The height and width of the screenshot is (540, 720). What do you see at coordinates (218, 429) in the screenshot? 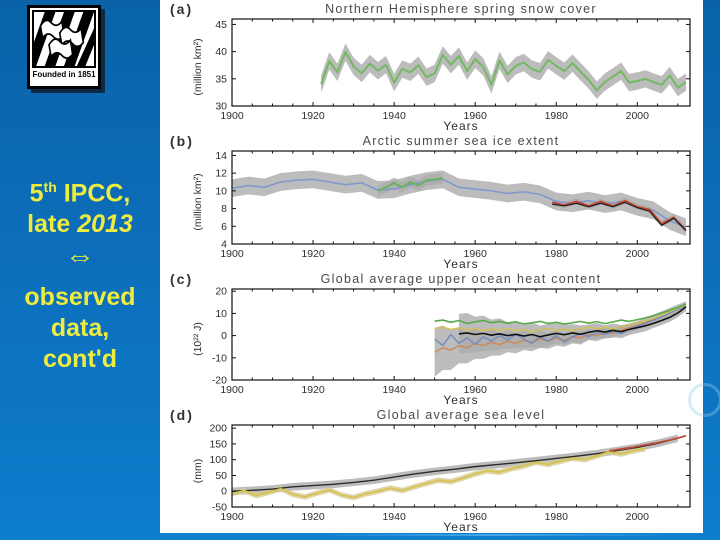
I see `svg-text: 200` at bounding box center [218, 429].